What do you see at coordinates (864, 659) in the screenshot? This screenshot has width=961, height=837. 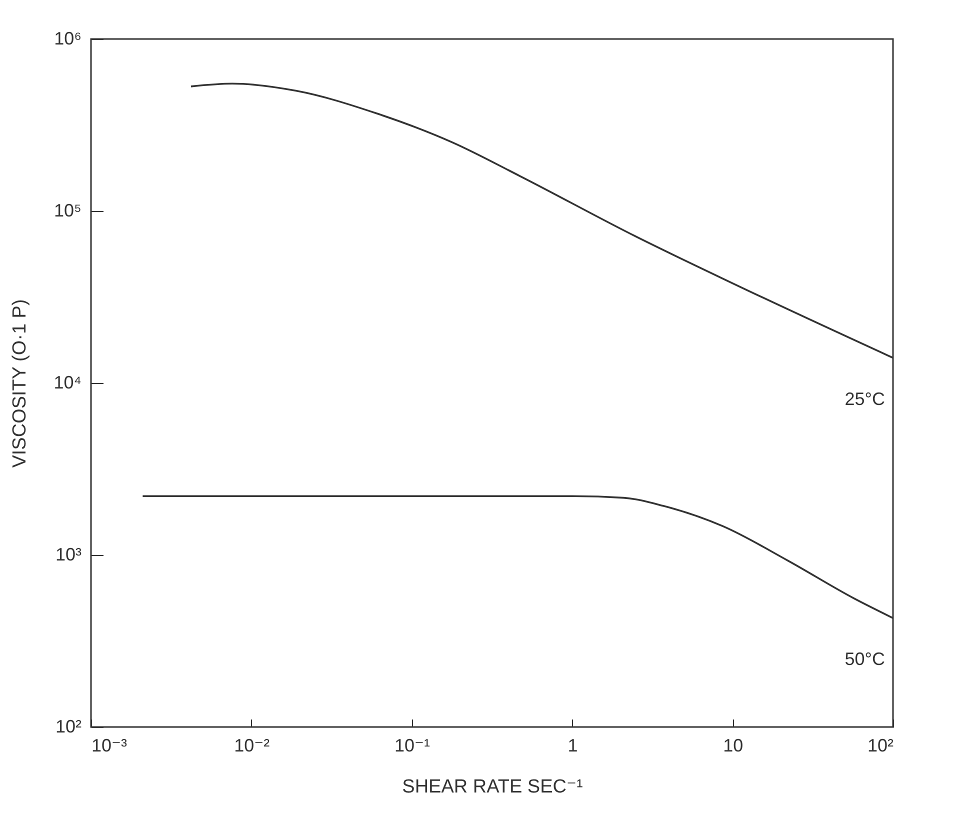 I see `series-label: 50°C` at bounding box center [864, 659].